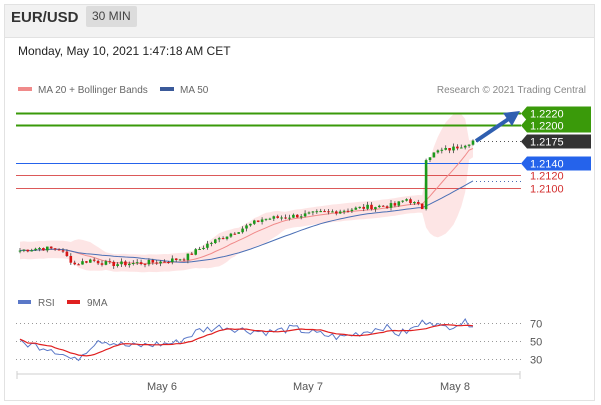 The height and width of the screenshot is (405, 601). Describe the element at coordinates (25, 89) in the screenshot. I see `ma20-legend-swatch` at that location.